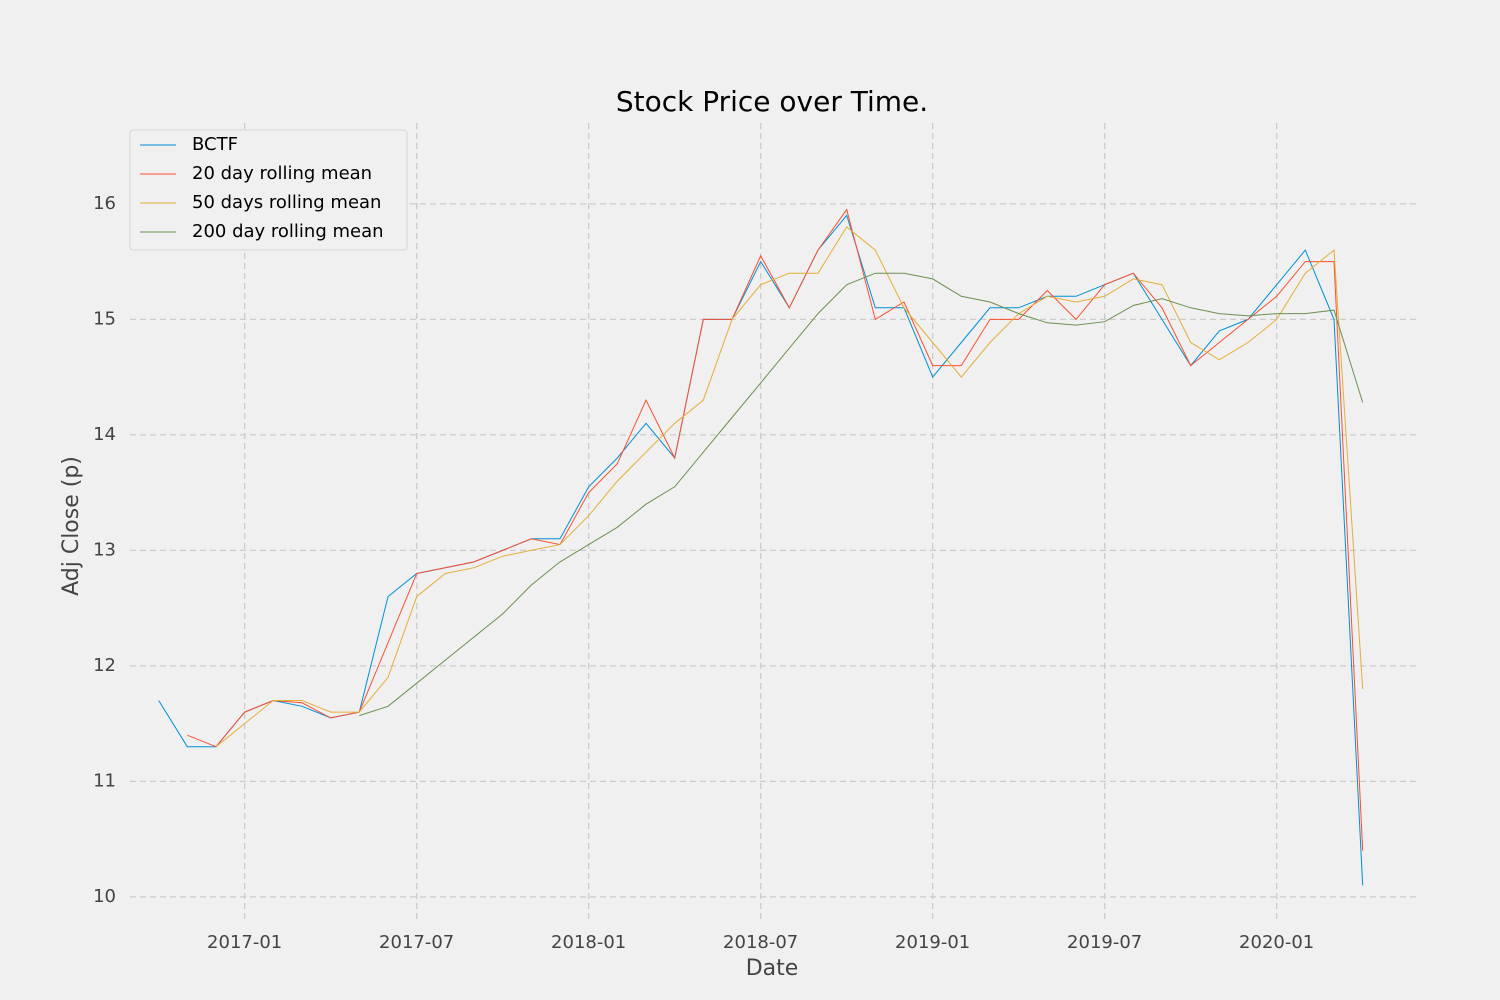  What do you see at coordinates (416, 942) in the screenshot?
I see `x-tick-label: 2017-07` at bounding box center [416, 942].